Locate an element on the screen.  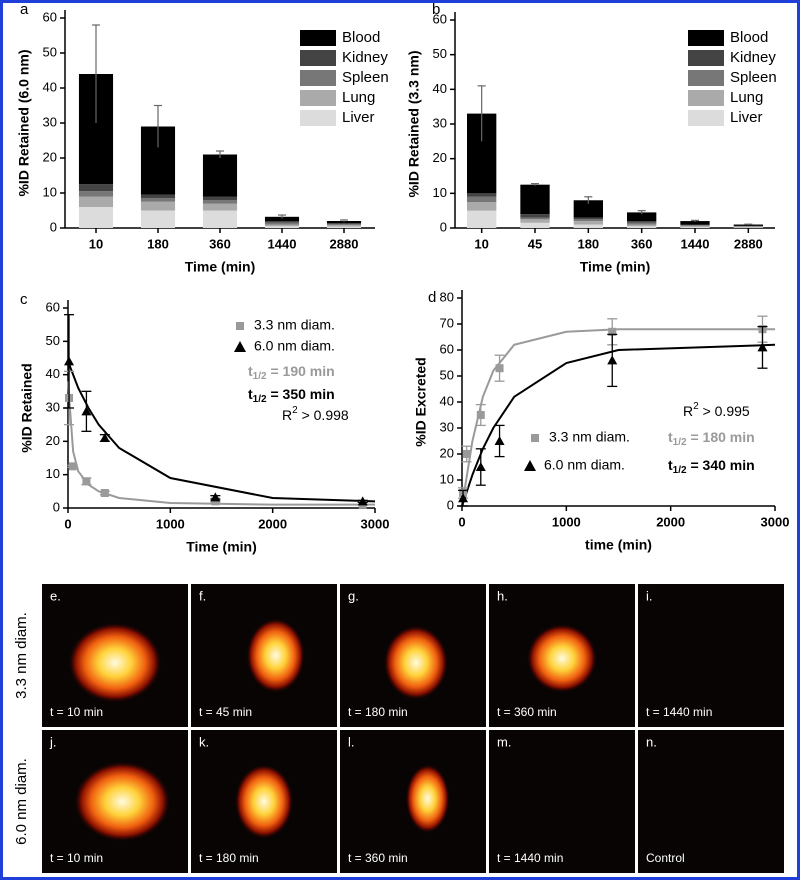
y-tick-label: 70 is located at coordinates (447, 322).